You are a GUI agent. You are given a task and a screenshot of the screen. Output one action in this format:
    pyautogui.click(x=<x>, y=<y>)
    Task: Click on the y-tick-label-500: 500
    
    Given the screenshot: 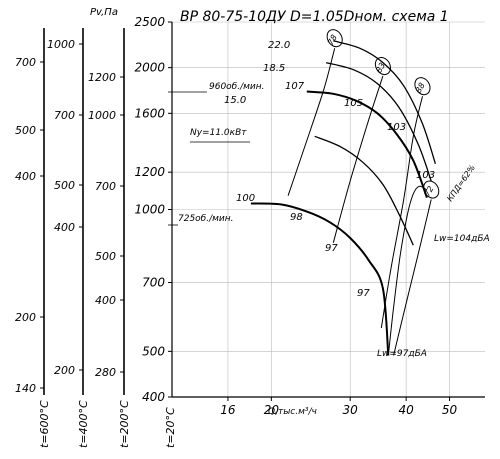 What is the action you would take?
    pyautogui.click(x=153, y=351)
    